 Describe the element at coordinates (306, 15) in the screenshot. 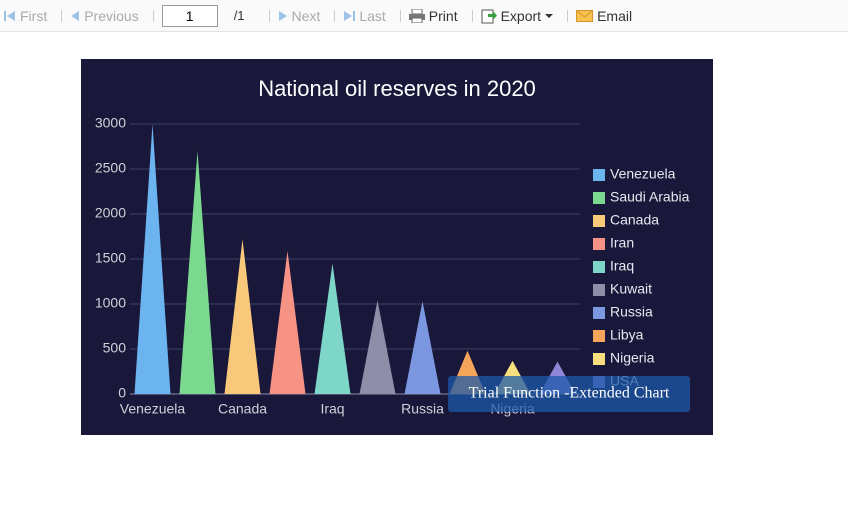

I see `label: Next` at that location.